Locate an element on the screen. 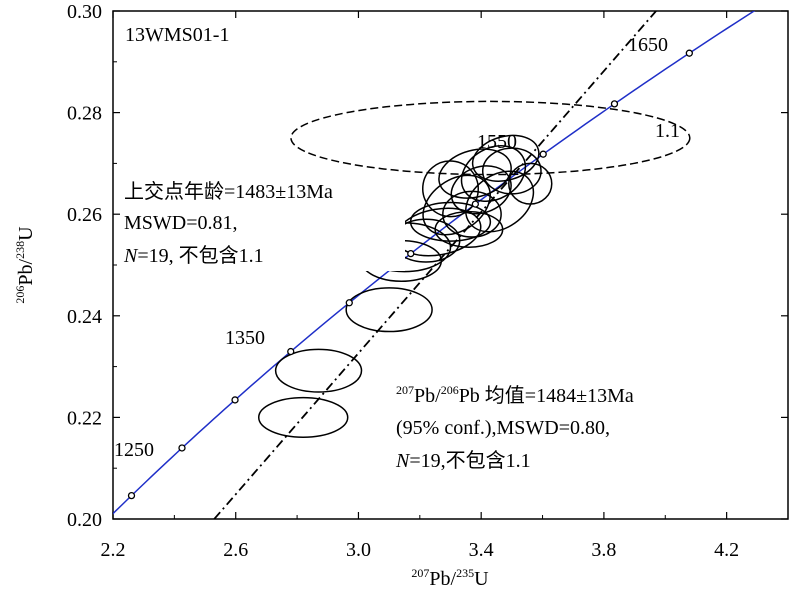 Image resolution: width=800 pixels, height=594 pixels. x-tick-label: 2.6 is located at coordinates (235, 550).